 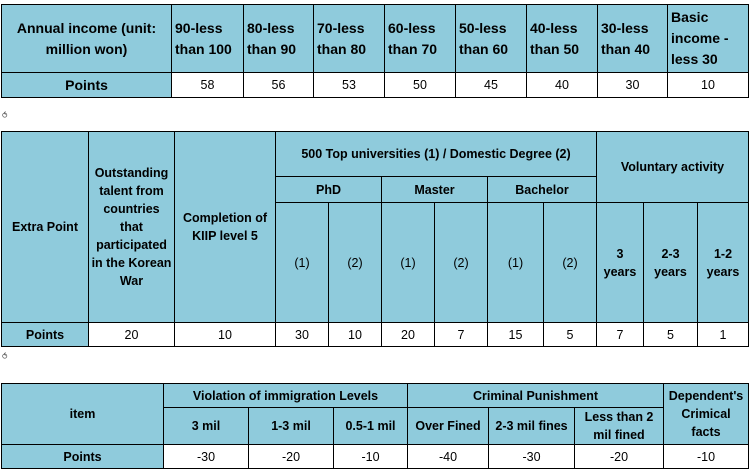 I want to click on points-value: -40, so click(x=448, y=456).